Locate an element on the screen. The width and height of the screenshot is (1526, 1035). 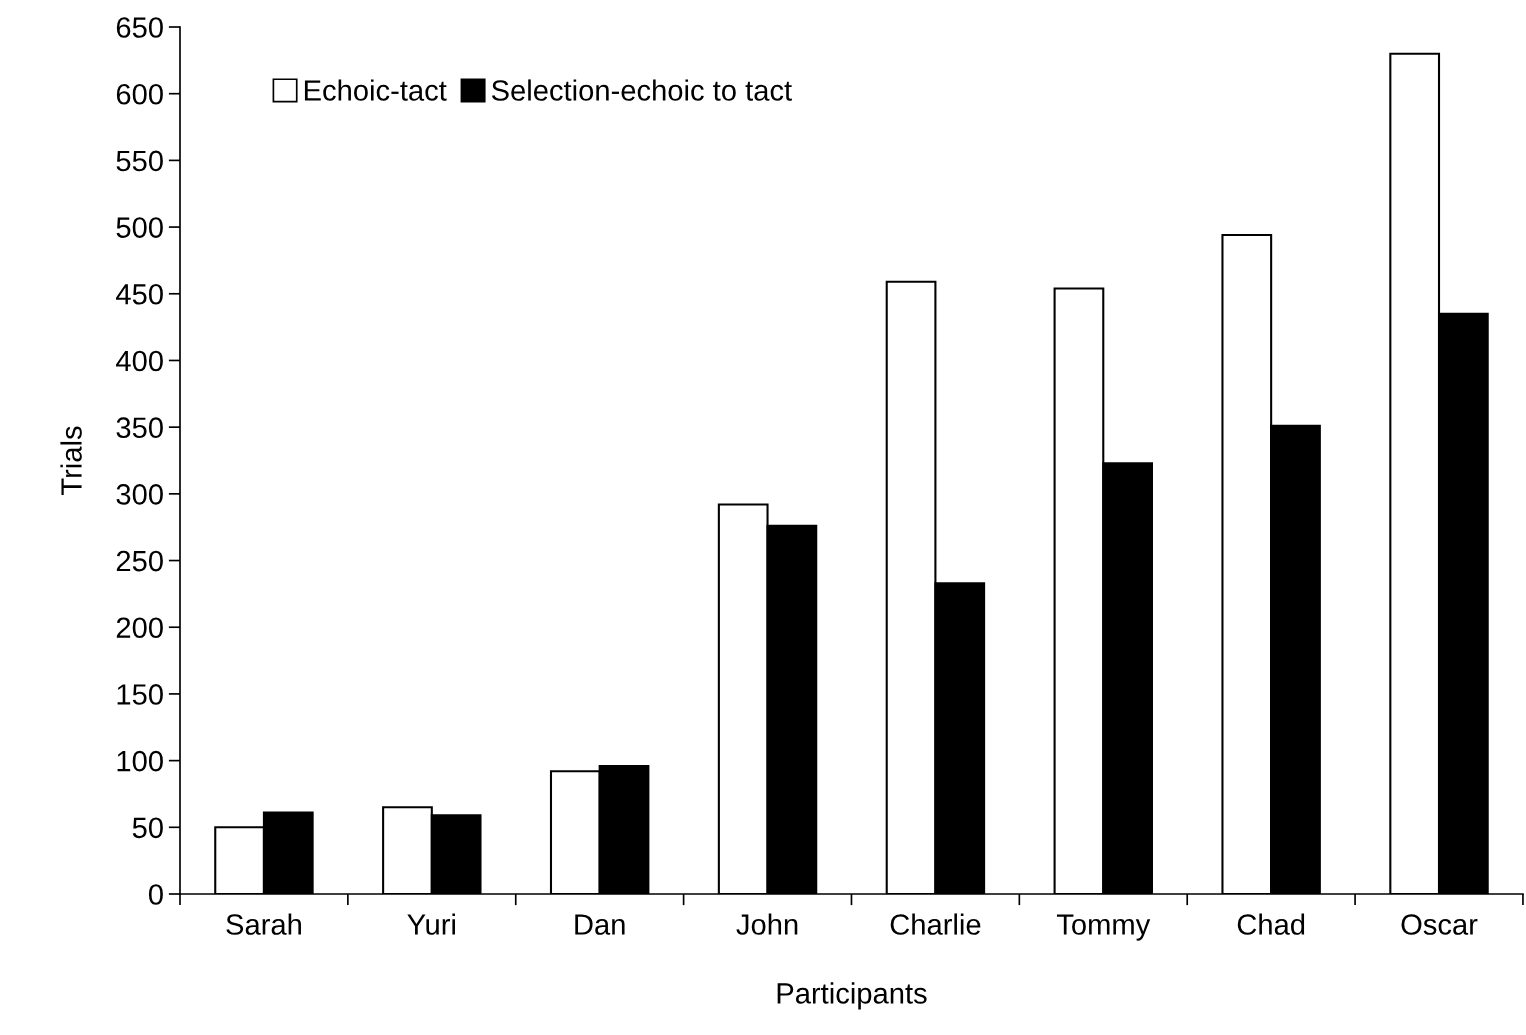
x-tick-label: John is located at coordinates (767, 924).